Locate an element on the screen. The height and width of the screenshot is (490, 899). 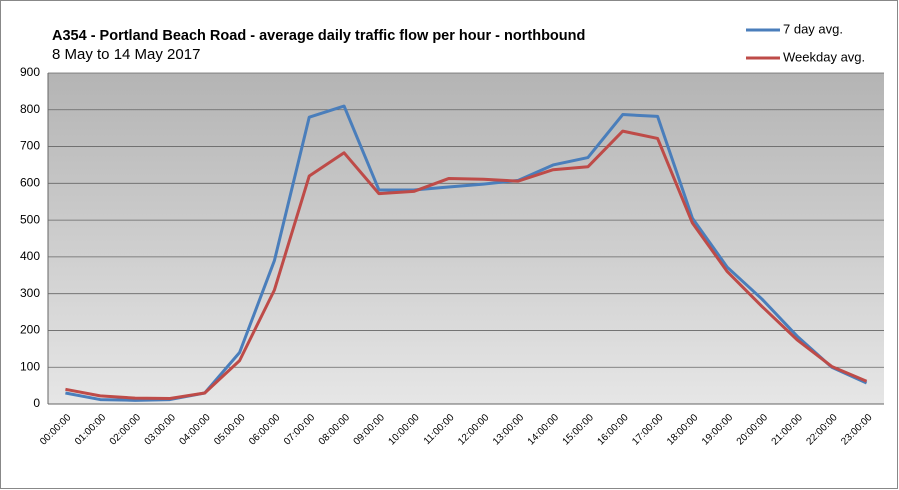
y-tick-label: 200 is located at coordinates (30, 330).